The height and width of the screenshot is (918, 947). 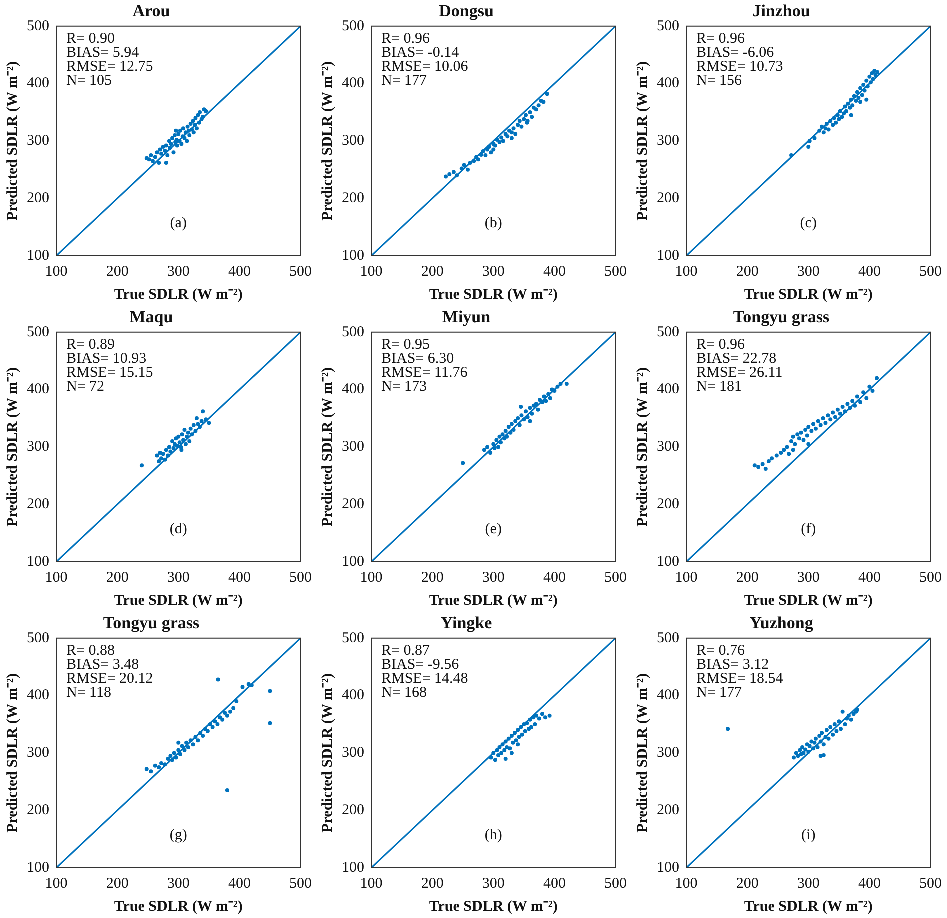 I want to click on annotation: RMSE= 14.48, so click(x=425, y=678).